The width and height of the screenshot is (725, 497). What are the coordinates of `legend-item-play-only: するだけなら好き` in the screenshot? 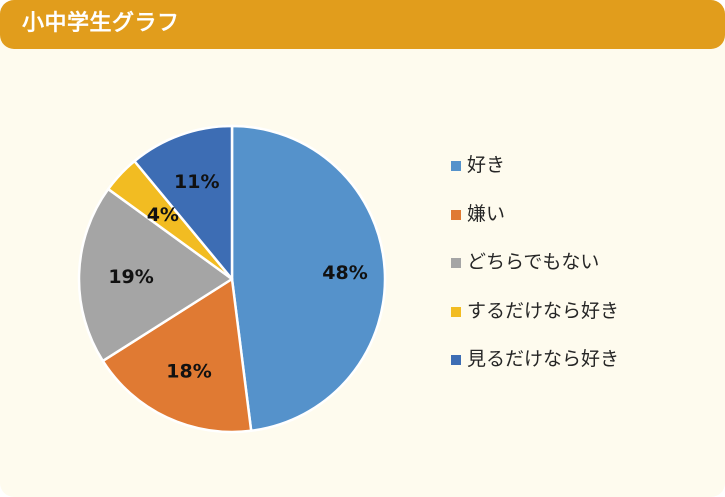 It's located at (535, 320).